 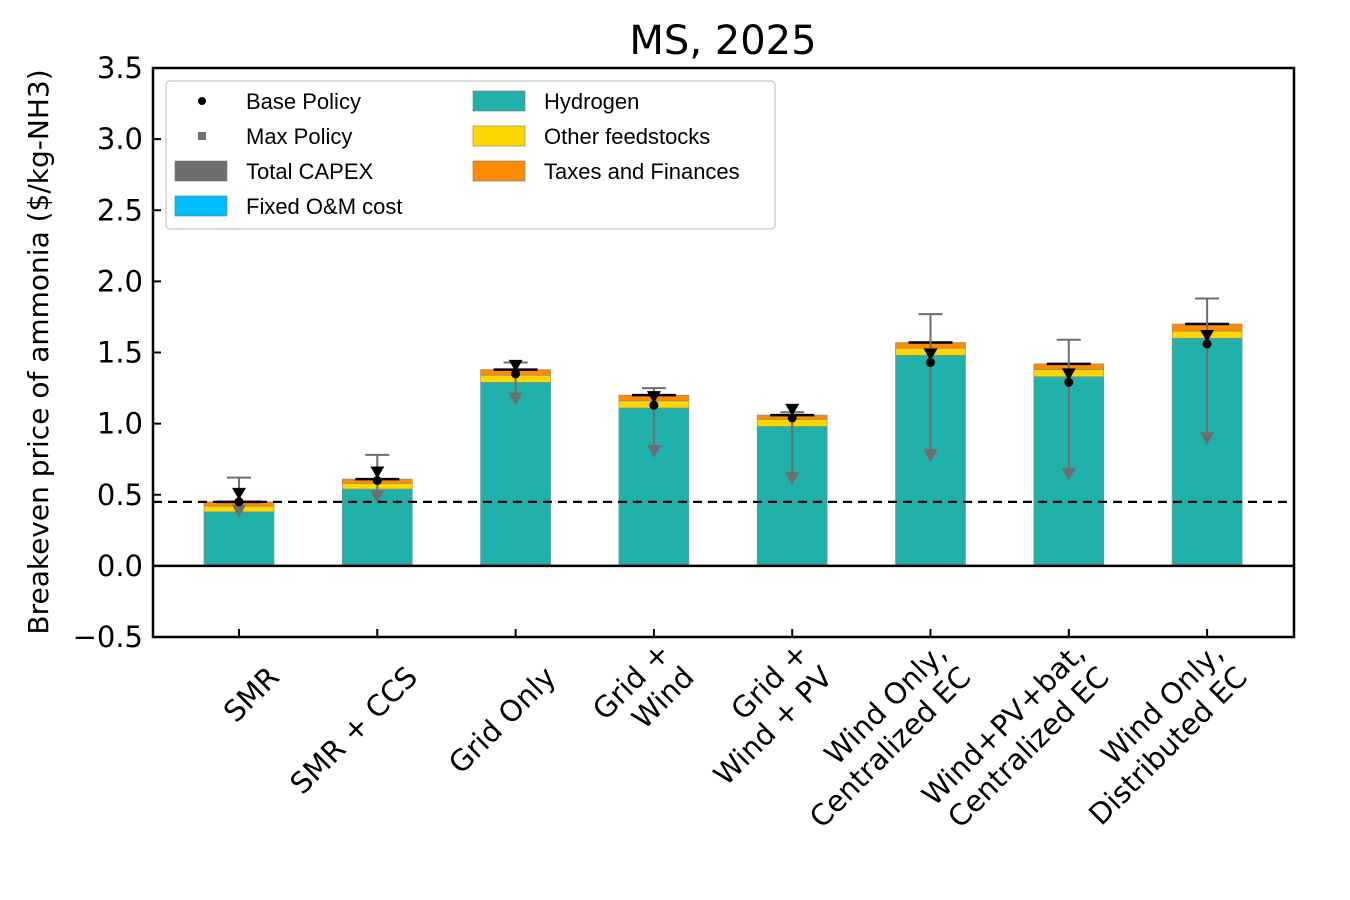 I want to click on legend-label: Base Policy, so click(x=303, y=101).